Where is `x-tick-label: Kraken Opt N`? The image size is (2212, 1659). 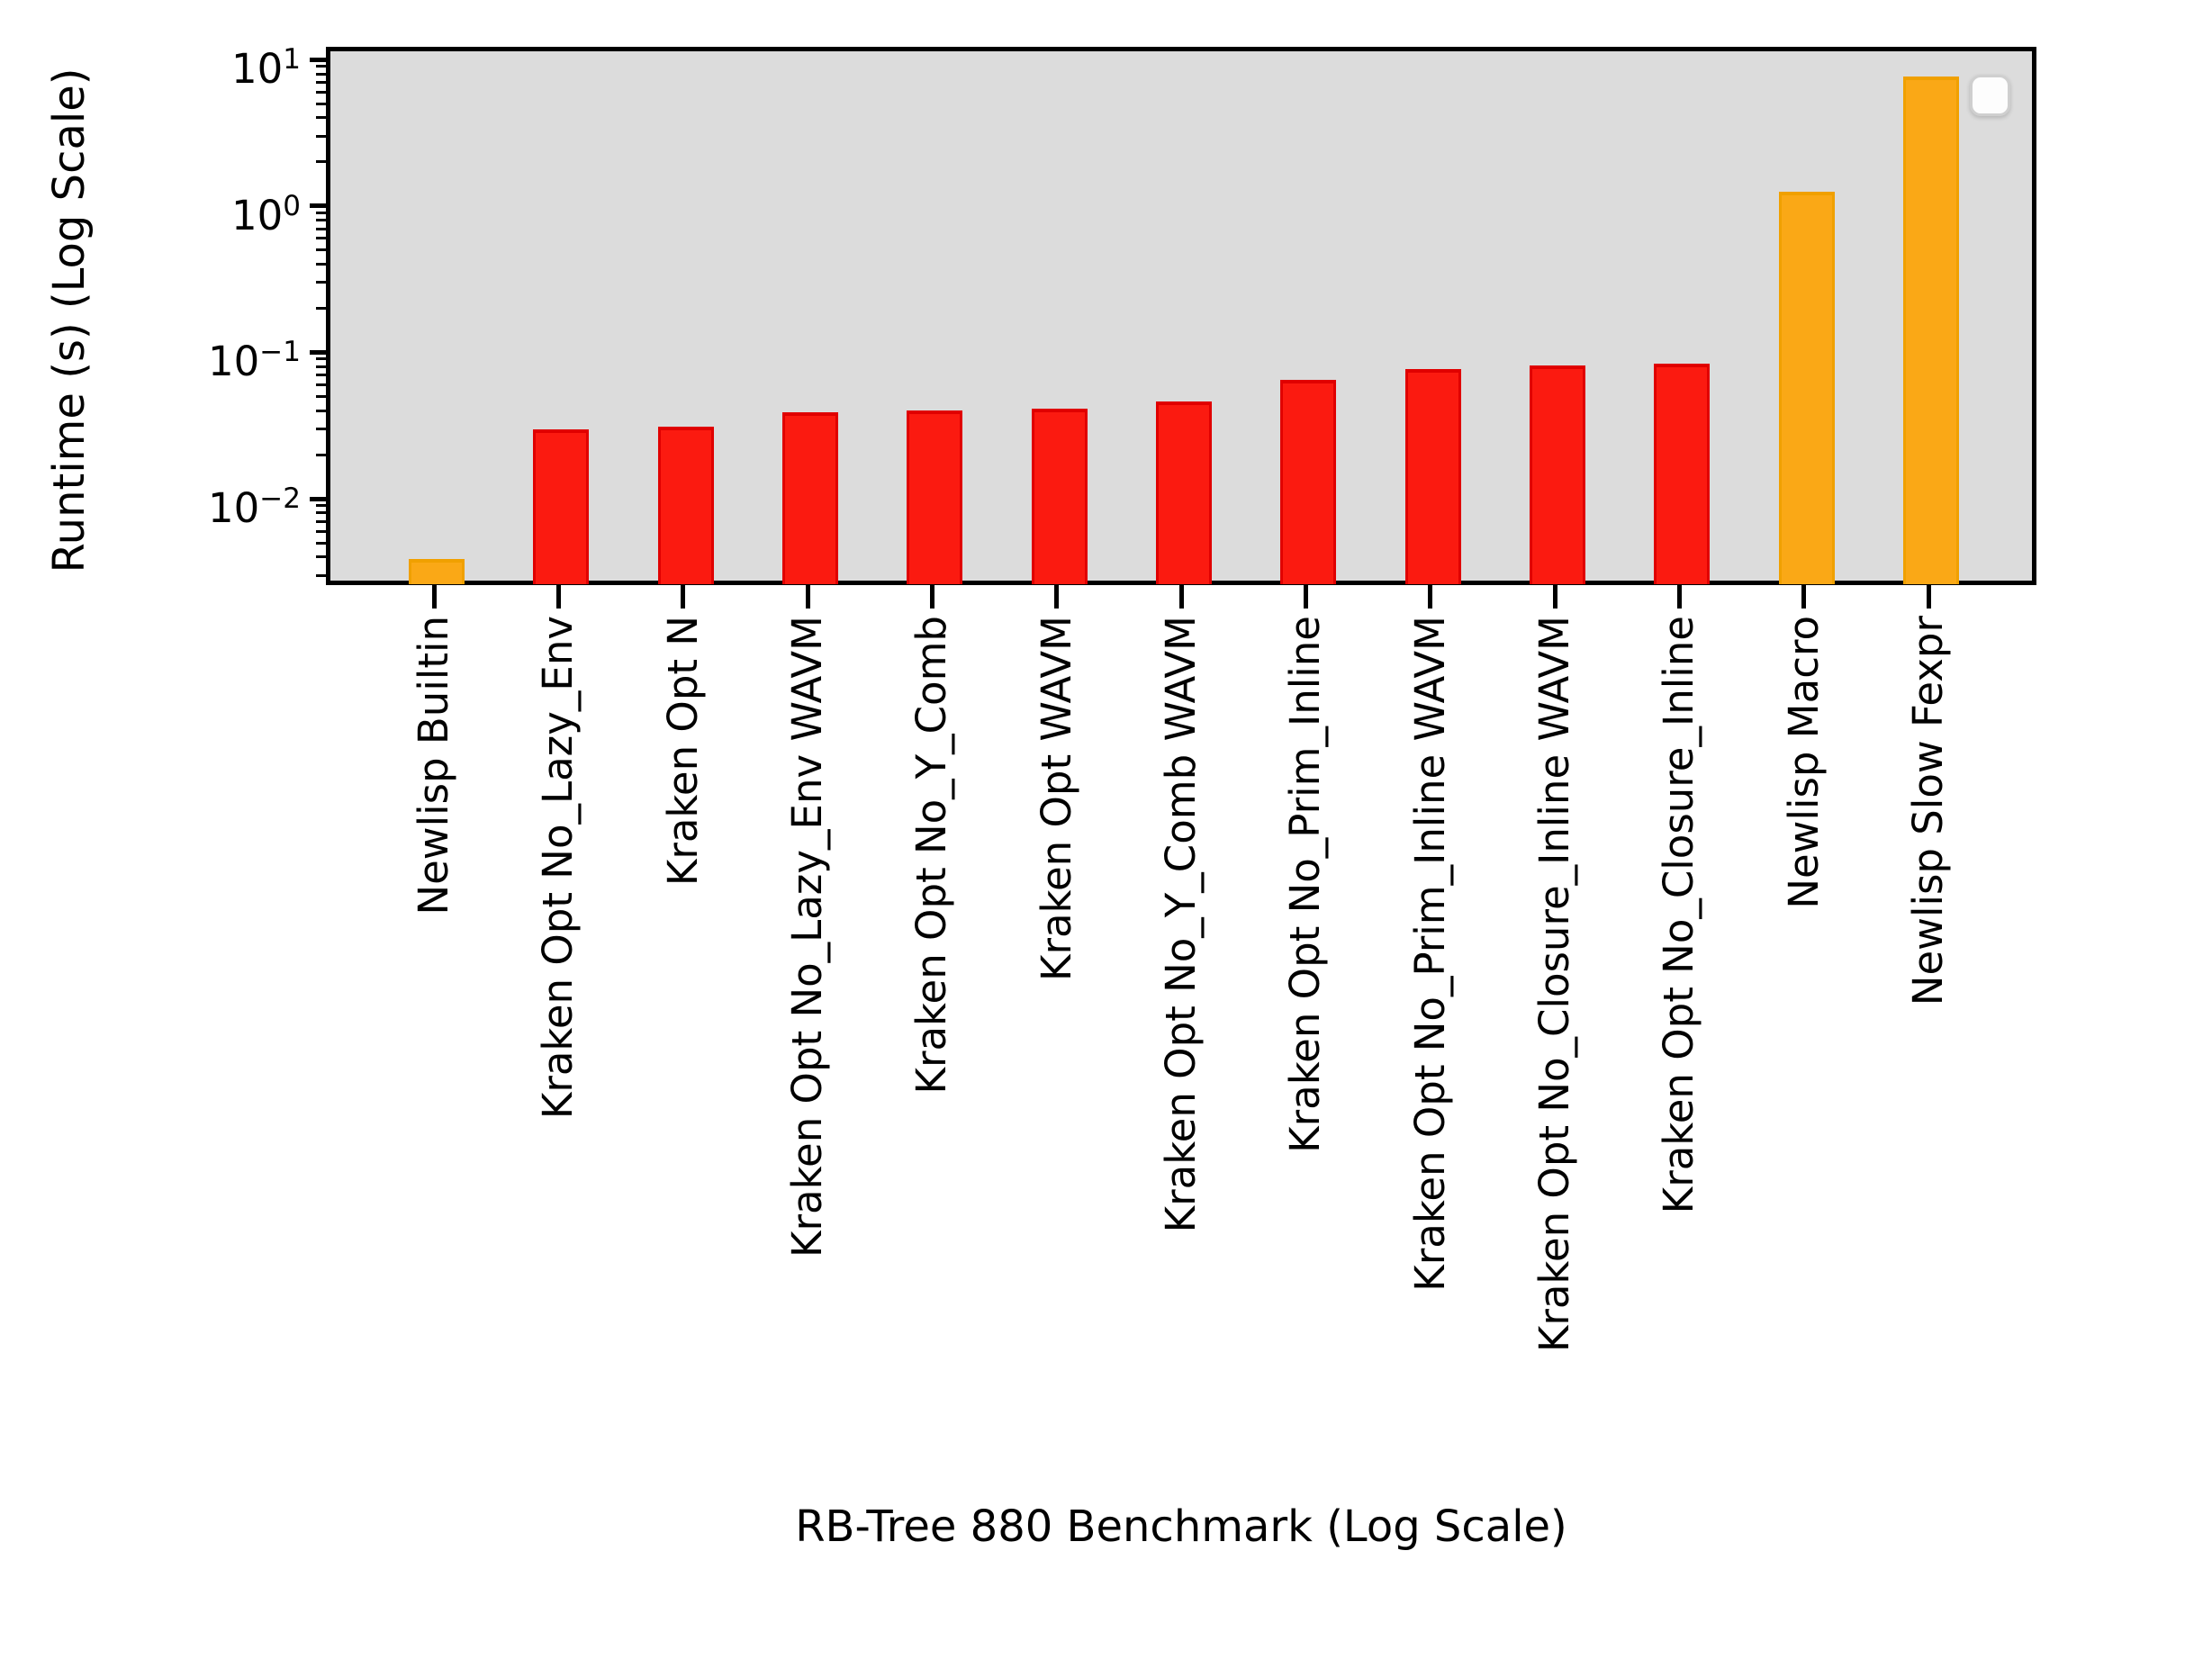 x-tick-label: Kraken Opt N is located at coordinates (682, 751).